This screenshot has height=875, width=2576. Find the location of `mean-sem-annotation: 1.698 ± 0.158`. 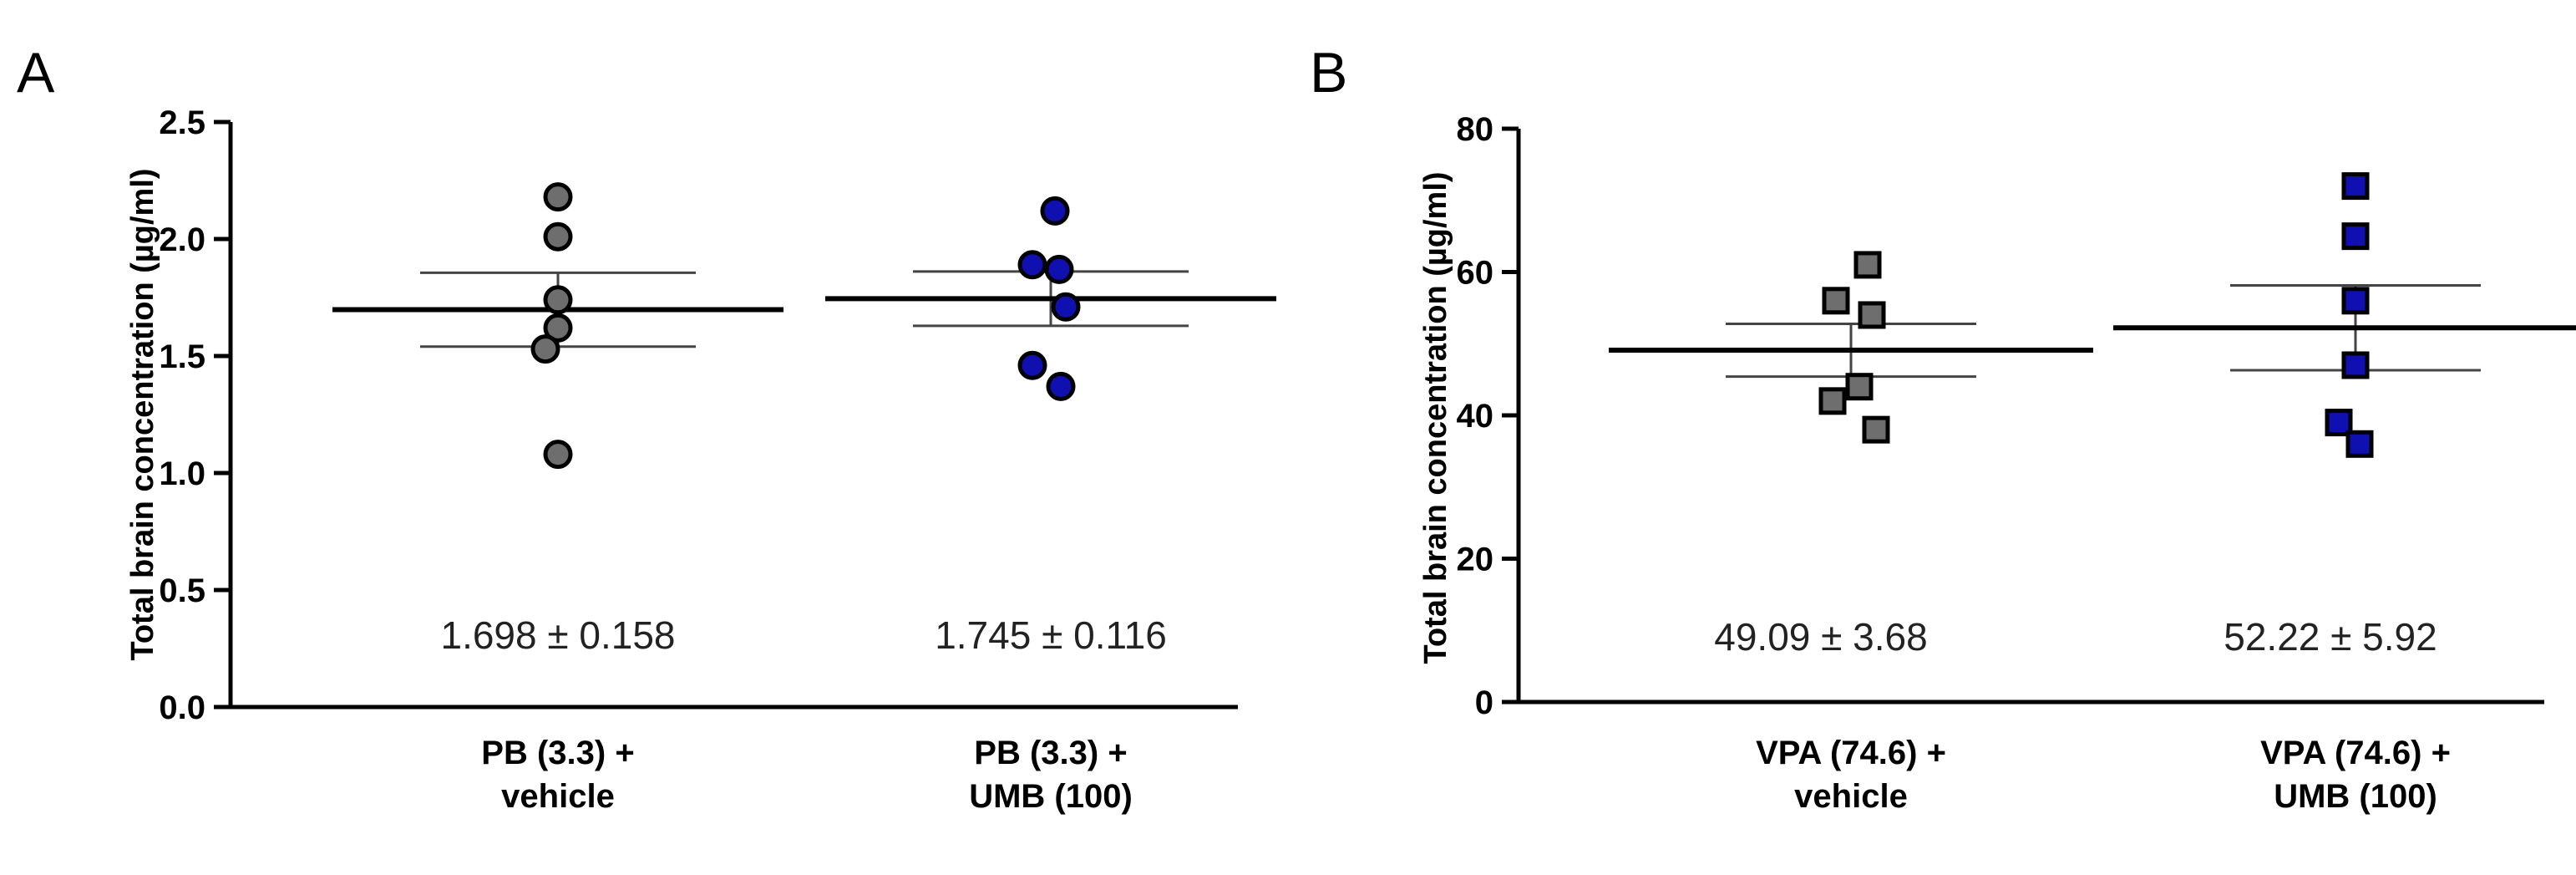

mean-sem-annotation: 1.698 ± 0.158 is located at coordinates (557, 635).